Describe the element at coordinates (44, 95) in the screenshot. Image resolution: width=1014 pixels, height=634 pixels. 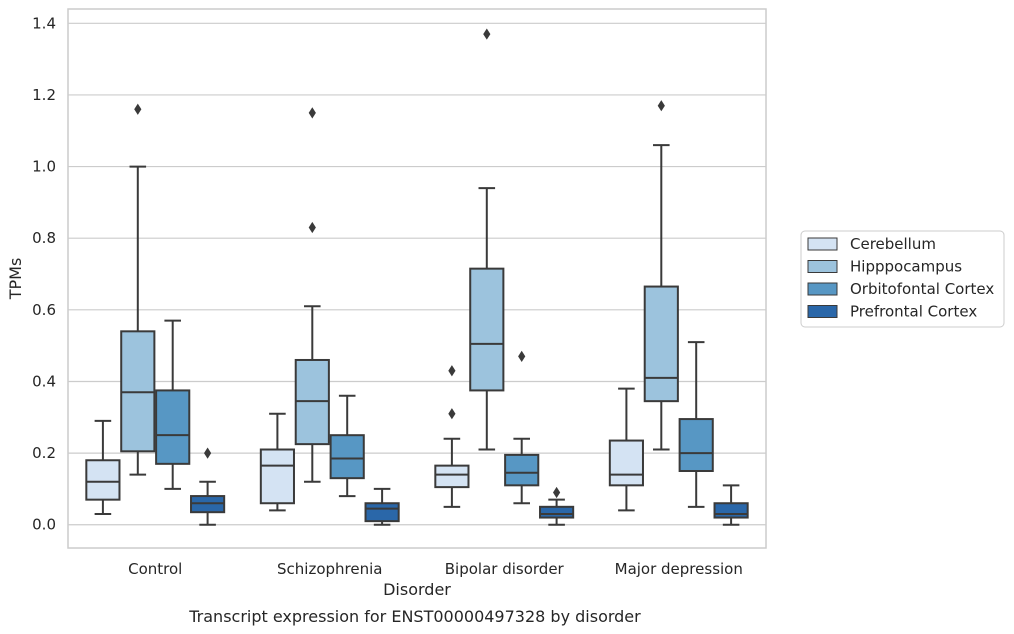
I see `y-tick-label: 1.2` at that location.